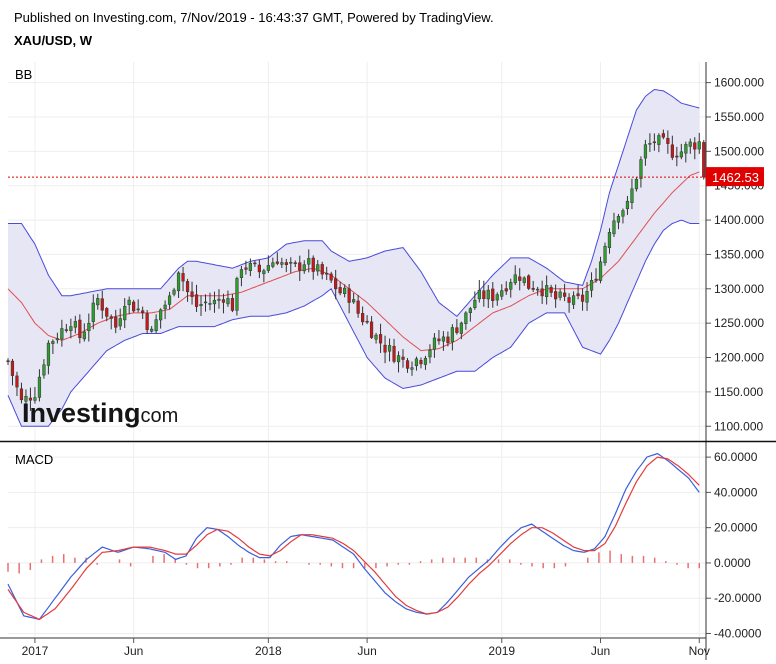  What do you see at coordinates (699, 651) in the screenshot?
I see `x-tick-label: Nov` at bounding box center [699, 651].